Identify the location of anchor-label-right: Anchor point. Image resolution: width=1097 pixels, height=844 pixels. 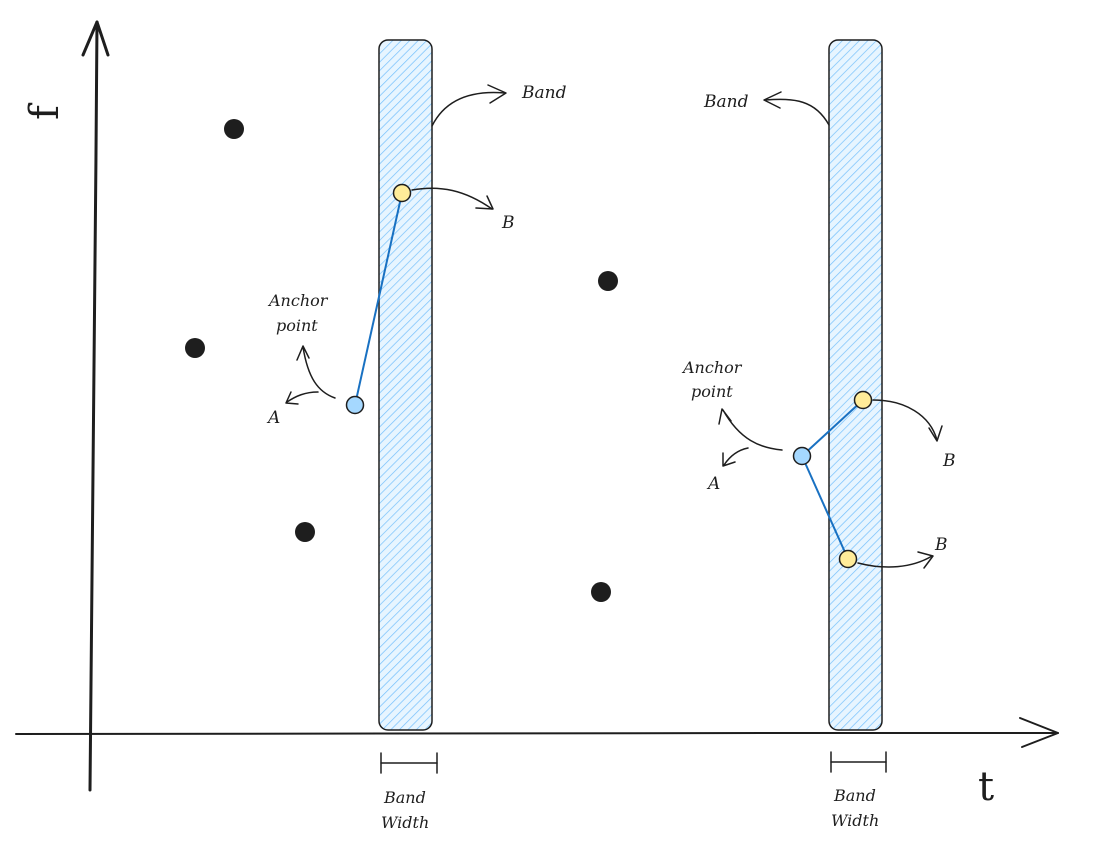
(712, 379).